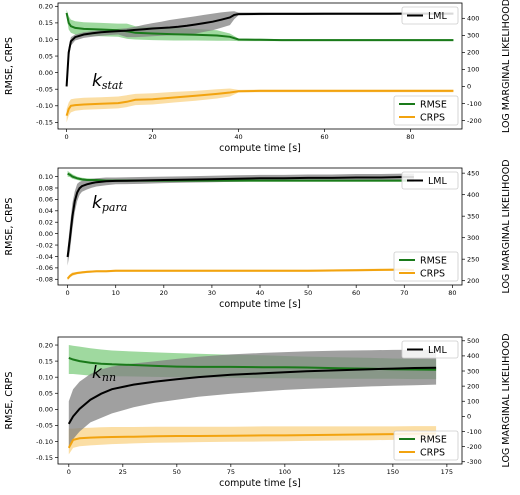 This screenshot has height=495, width=520. Describe the element at coordinates (44, 245) in the screenshot. I see `y-left-tick-label: -0.02` at that location.